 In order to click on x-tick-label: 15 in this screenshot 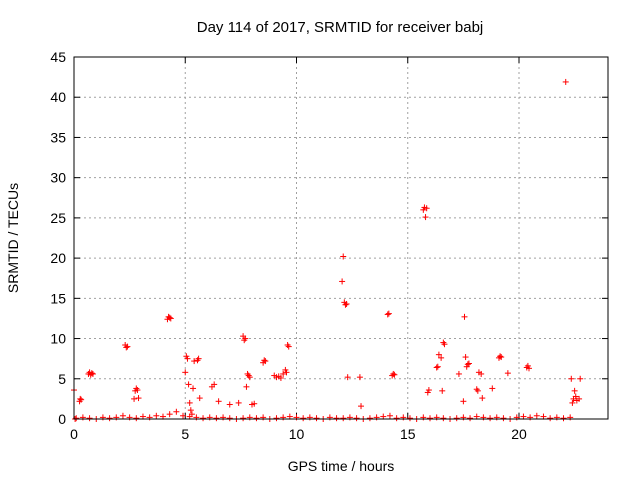, I will do `click(408, 434)`.